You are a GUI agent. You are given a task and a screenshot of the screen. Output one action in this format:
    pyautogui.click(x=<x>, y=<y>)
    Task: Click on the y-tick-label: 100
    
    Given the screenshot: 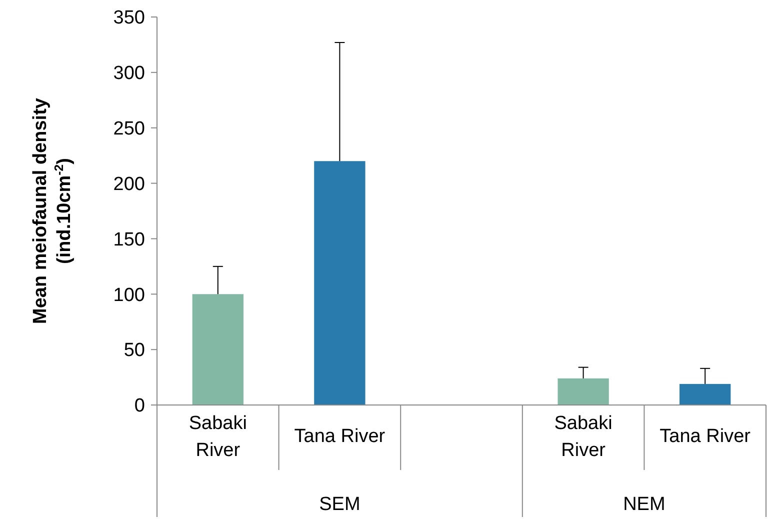 What is the action you would take?
    pyautogui.click(x=129, y=295)
    